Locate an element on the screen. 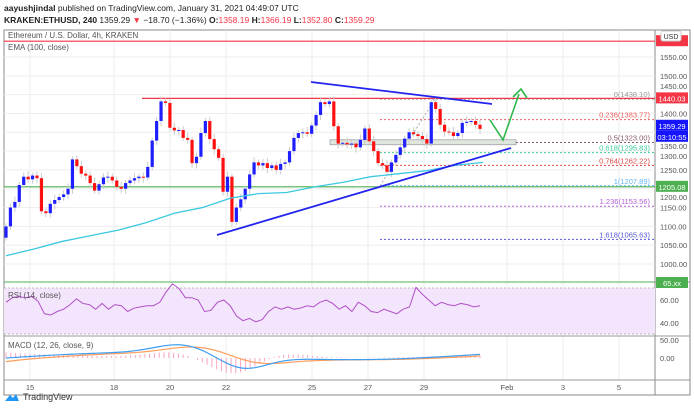  time-tick: 15 is located at coordinates (30, 387).